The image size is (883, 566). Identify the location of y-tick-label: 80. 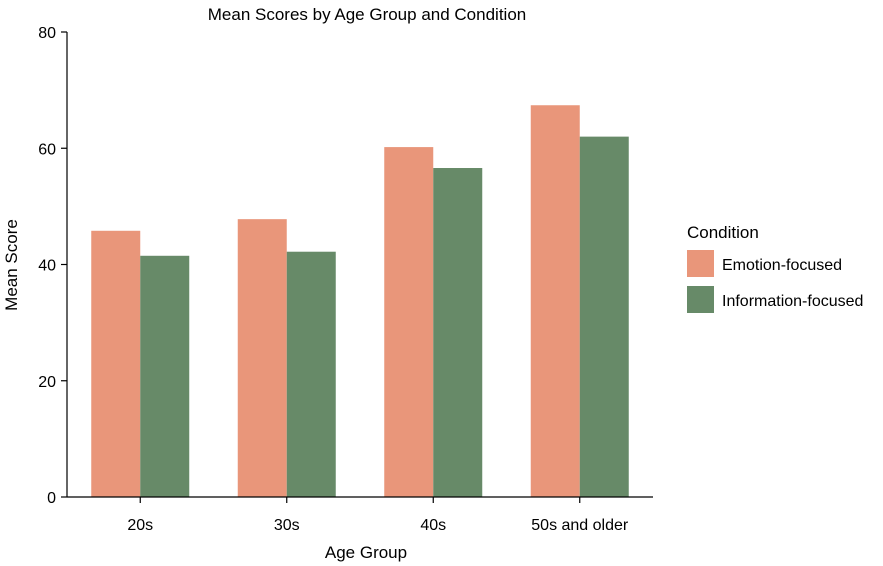
(47, 33).